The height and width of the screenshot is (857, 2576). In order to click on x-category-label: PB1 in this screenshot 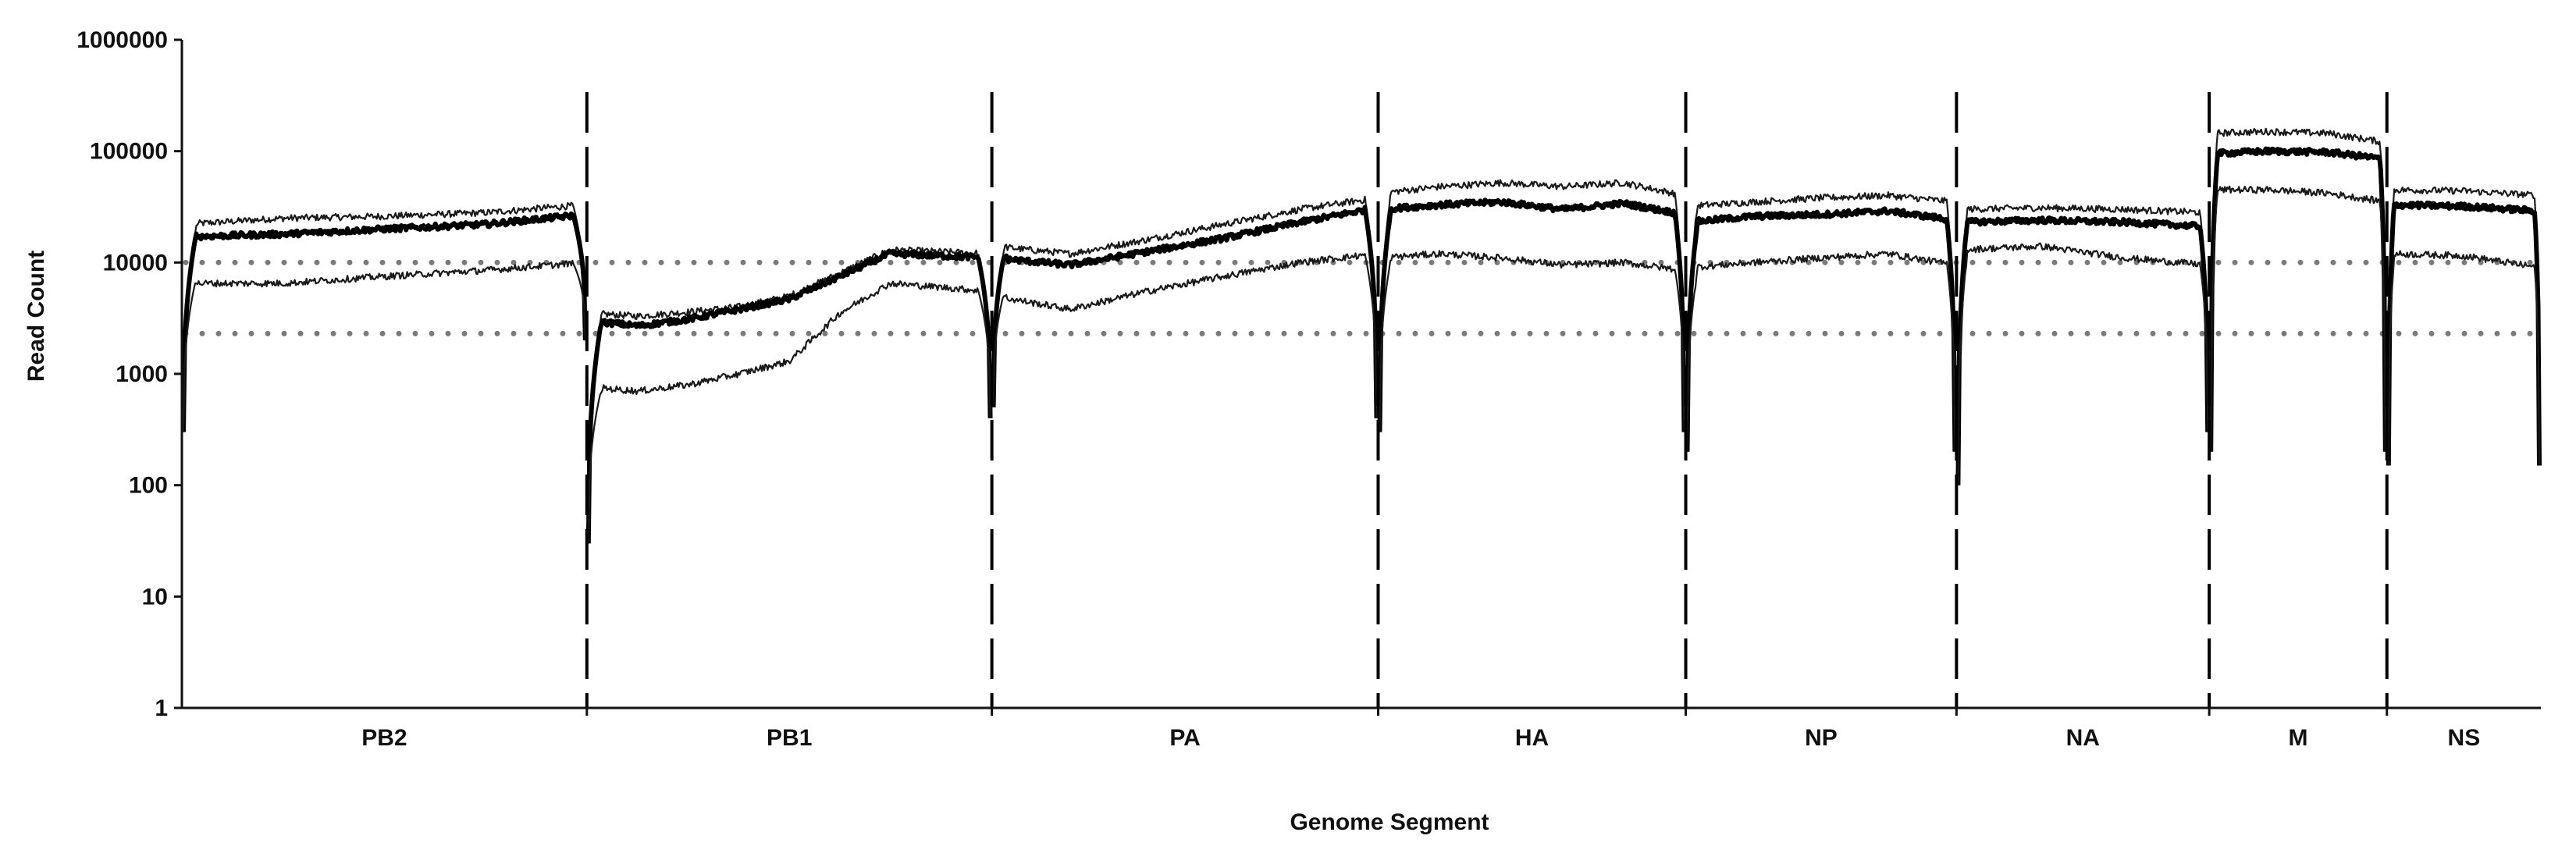, I will do `click(789, 738)`.